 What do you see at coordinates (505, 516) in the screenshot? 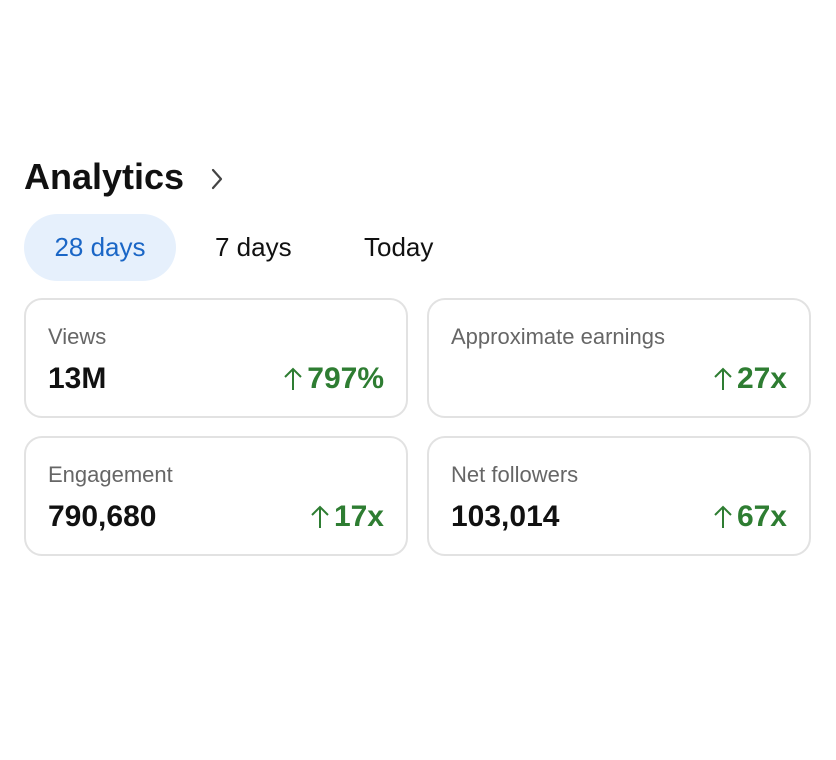
I see `metric-value: 103,014` at bounding box center [505, 516].